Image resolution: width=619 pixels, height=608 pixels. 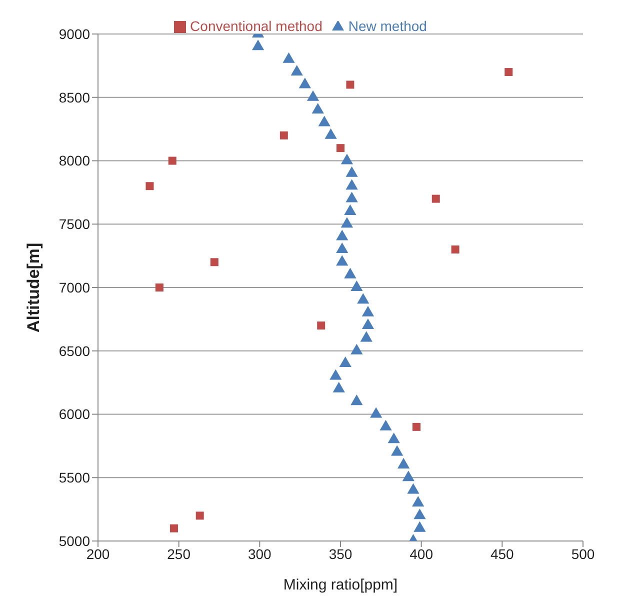 I want to click on y-tick-label: 7000, so click(x=74, y=287).